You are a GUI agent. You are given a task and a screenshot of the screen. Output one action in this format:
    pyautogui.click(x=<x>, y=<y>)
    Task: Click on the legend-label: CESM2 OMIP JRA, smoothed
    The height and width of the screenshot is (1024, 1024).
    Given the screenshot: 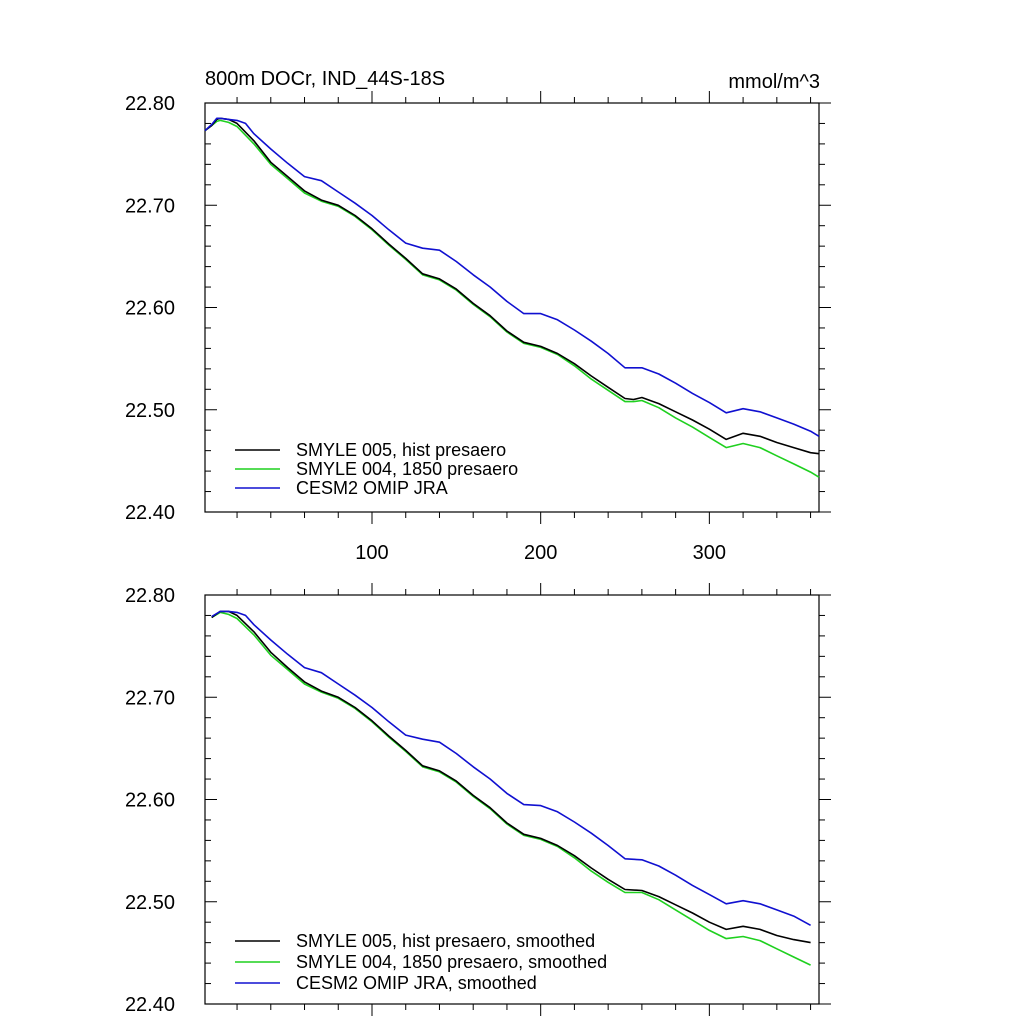 What is the action you would take?
    pyautogui.click(x=416, y=983)
    